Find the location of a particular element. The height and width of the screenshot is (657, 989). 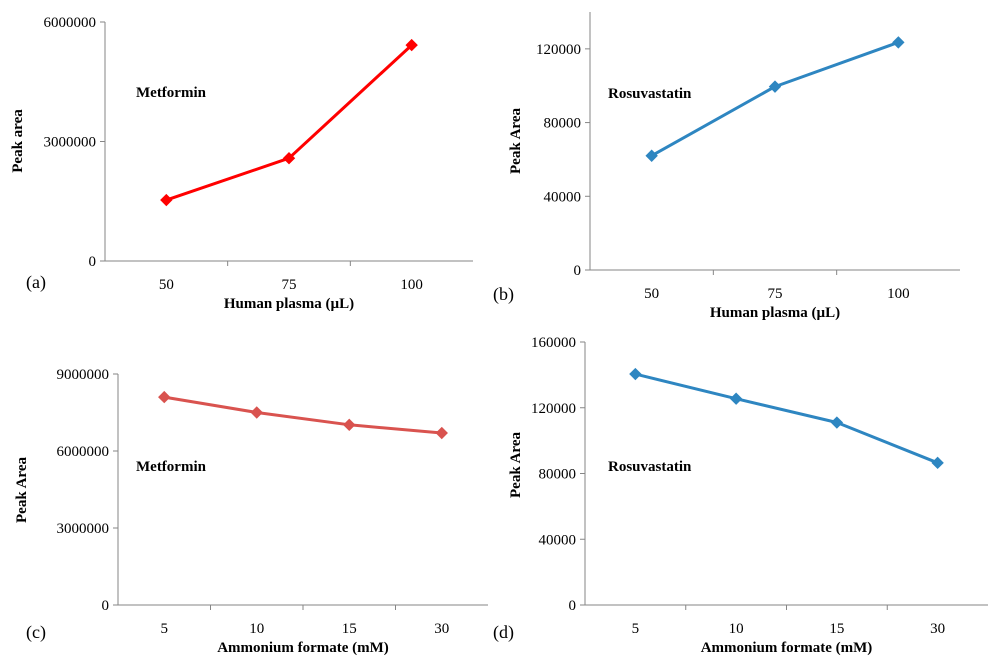

panel-label: (d) is located at coordinates (503, 632).